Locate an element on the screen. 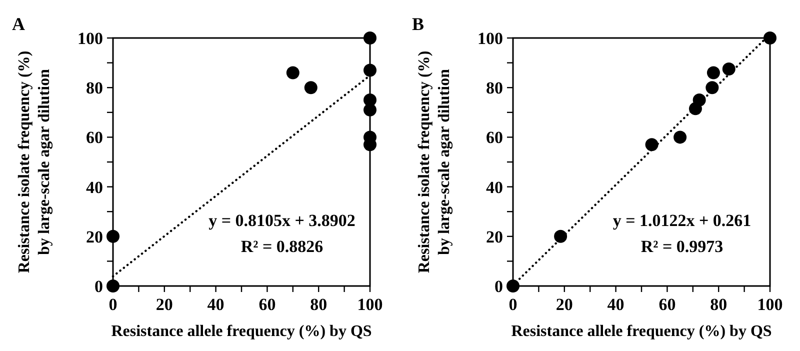 This screenshot has height=351, width=800. chart-title: A is located at coordinates (18, 24).